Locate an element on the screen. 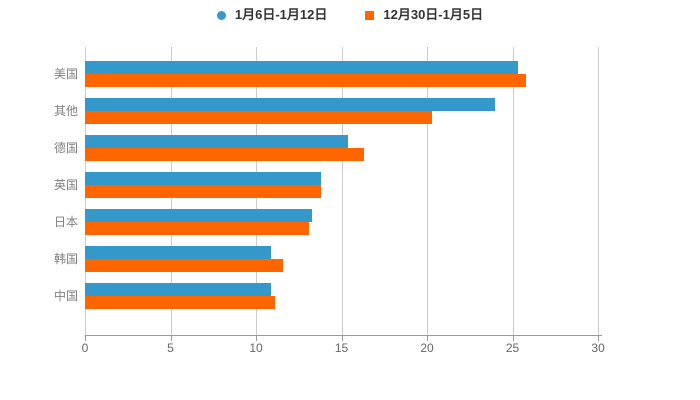 Image resolution: width=700 pixels, height=400 pixels. bar-series1-英国 is located at coordinates (203, 191).